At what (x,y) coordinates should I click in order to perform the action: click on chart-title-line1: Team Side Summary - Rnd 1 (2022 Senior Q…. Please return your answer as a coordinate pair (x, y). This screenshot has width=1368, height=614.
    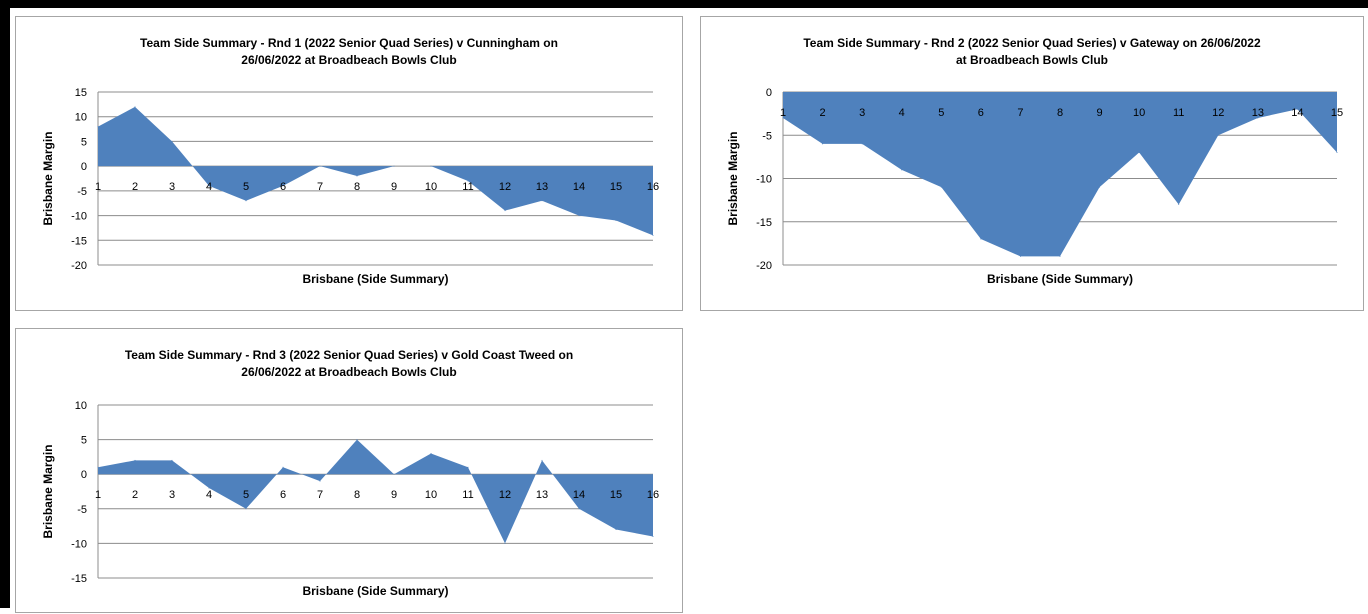
    Looking at the image, I should click on (349, 43).